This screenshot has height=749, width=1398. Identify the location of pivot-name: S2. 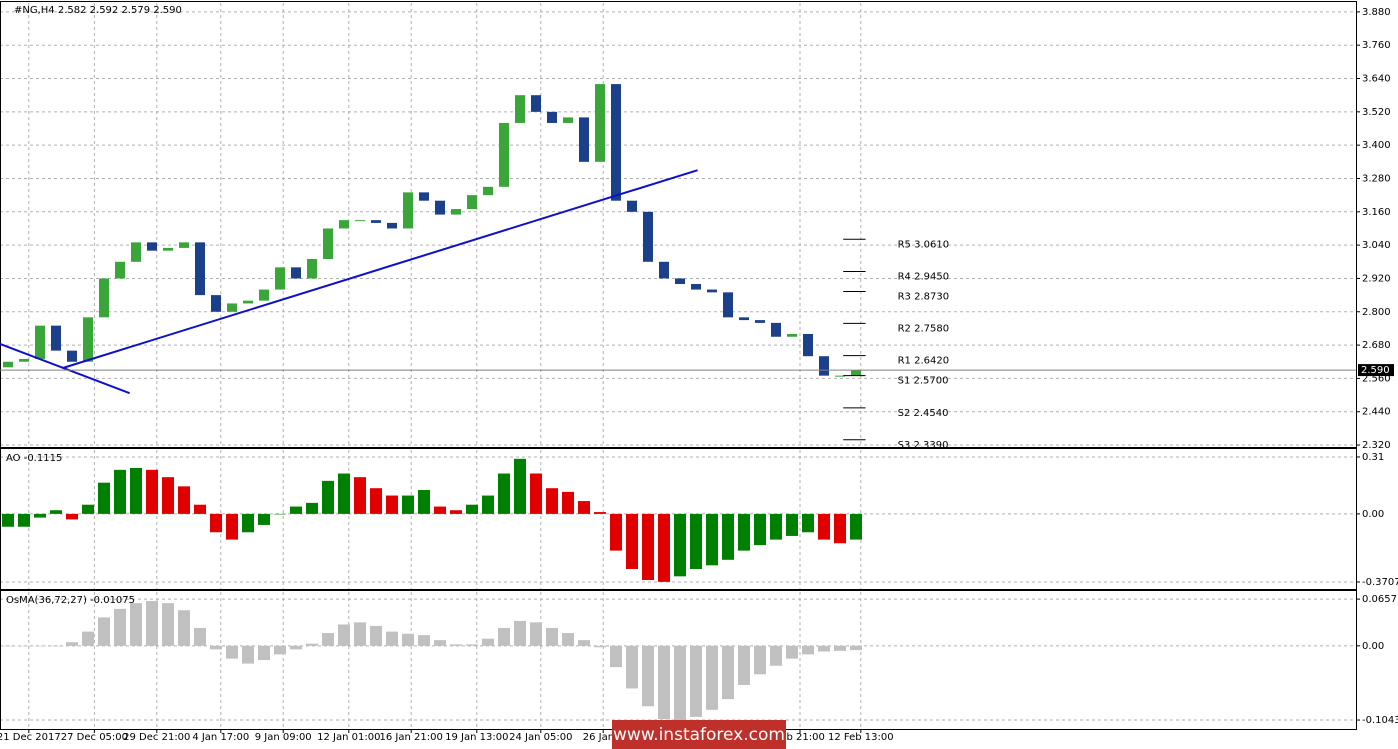
(904, 413).